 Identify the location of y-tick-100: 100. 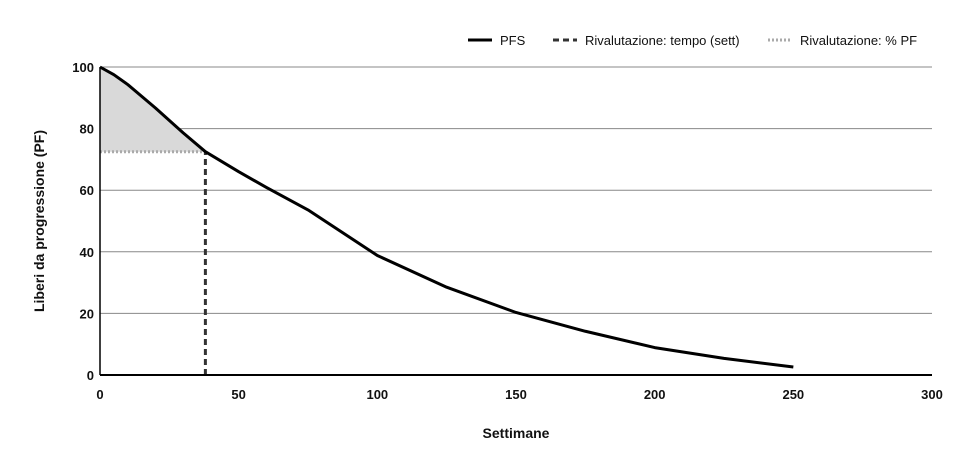
(83, 67).